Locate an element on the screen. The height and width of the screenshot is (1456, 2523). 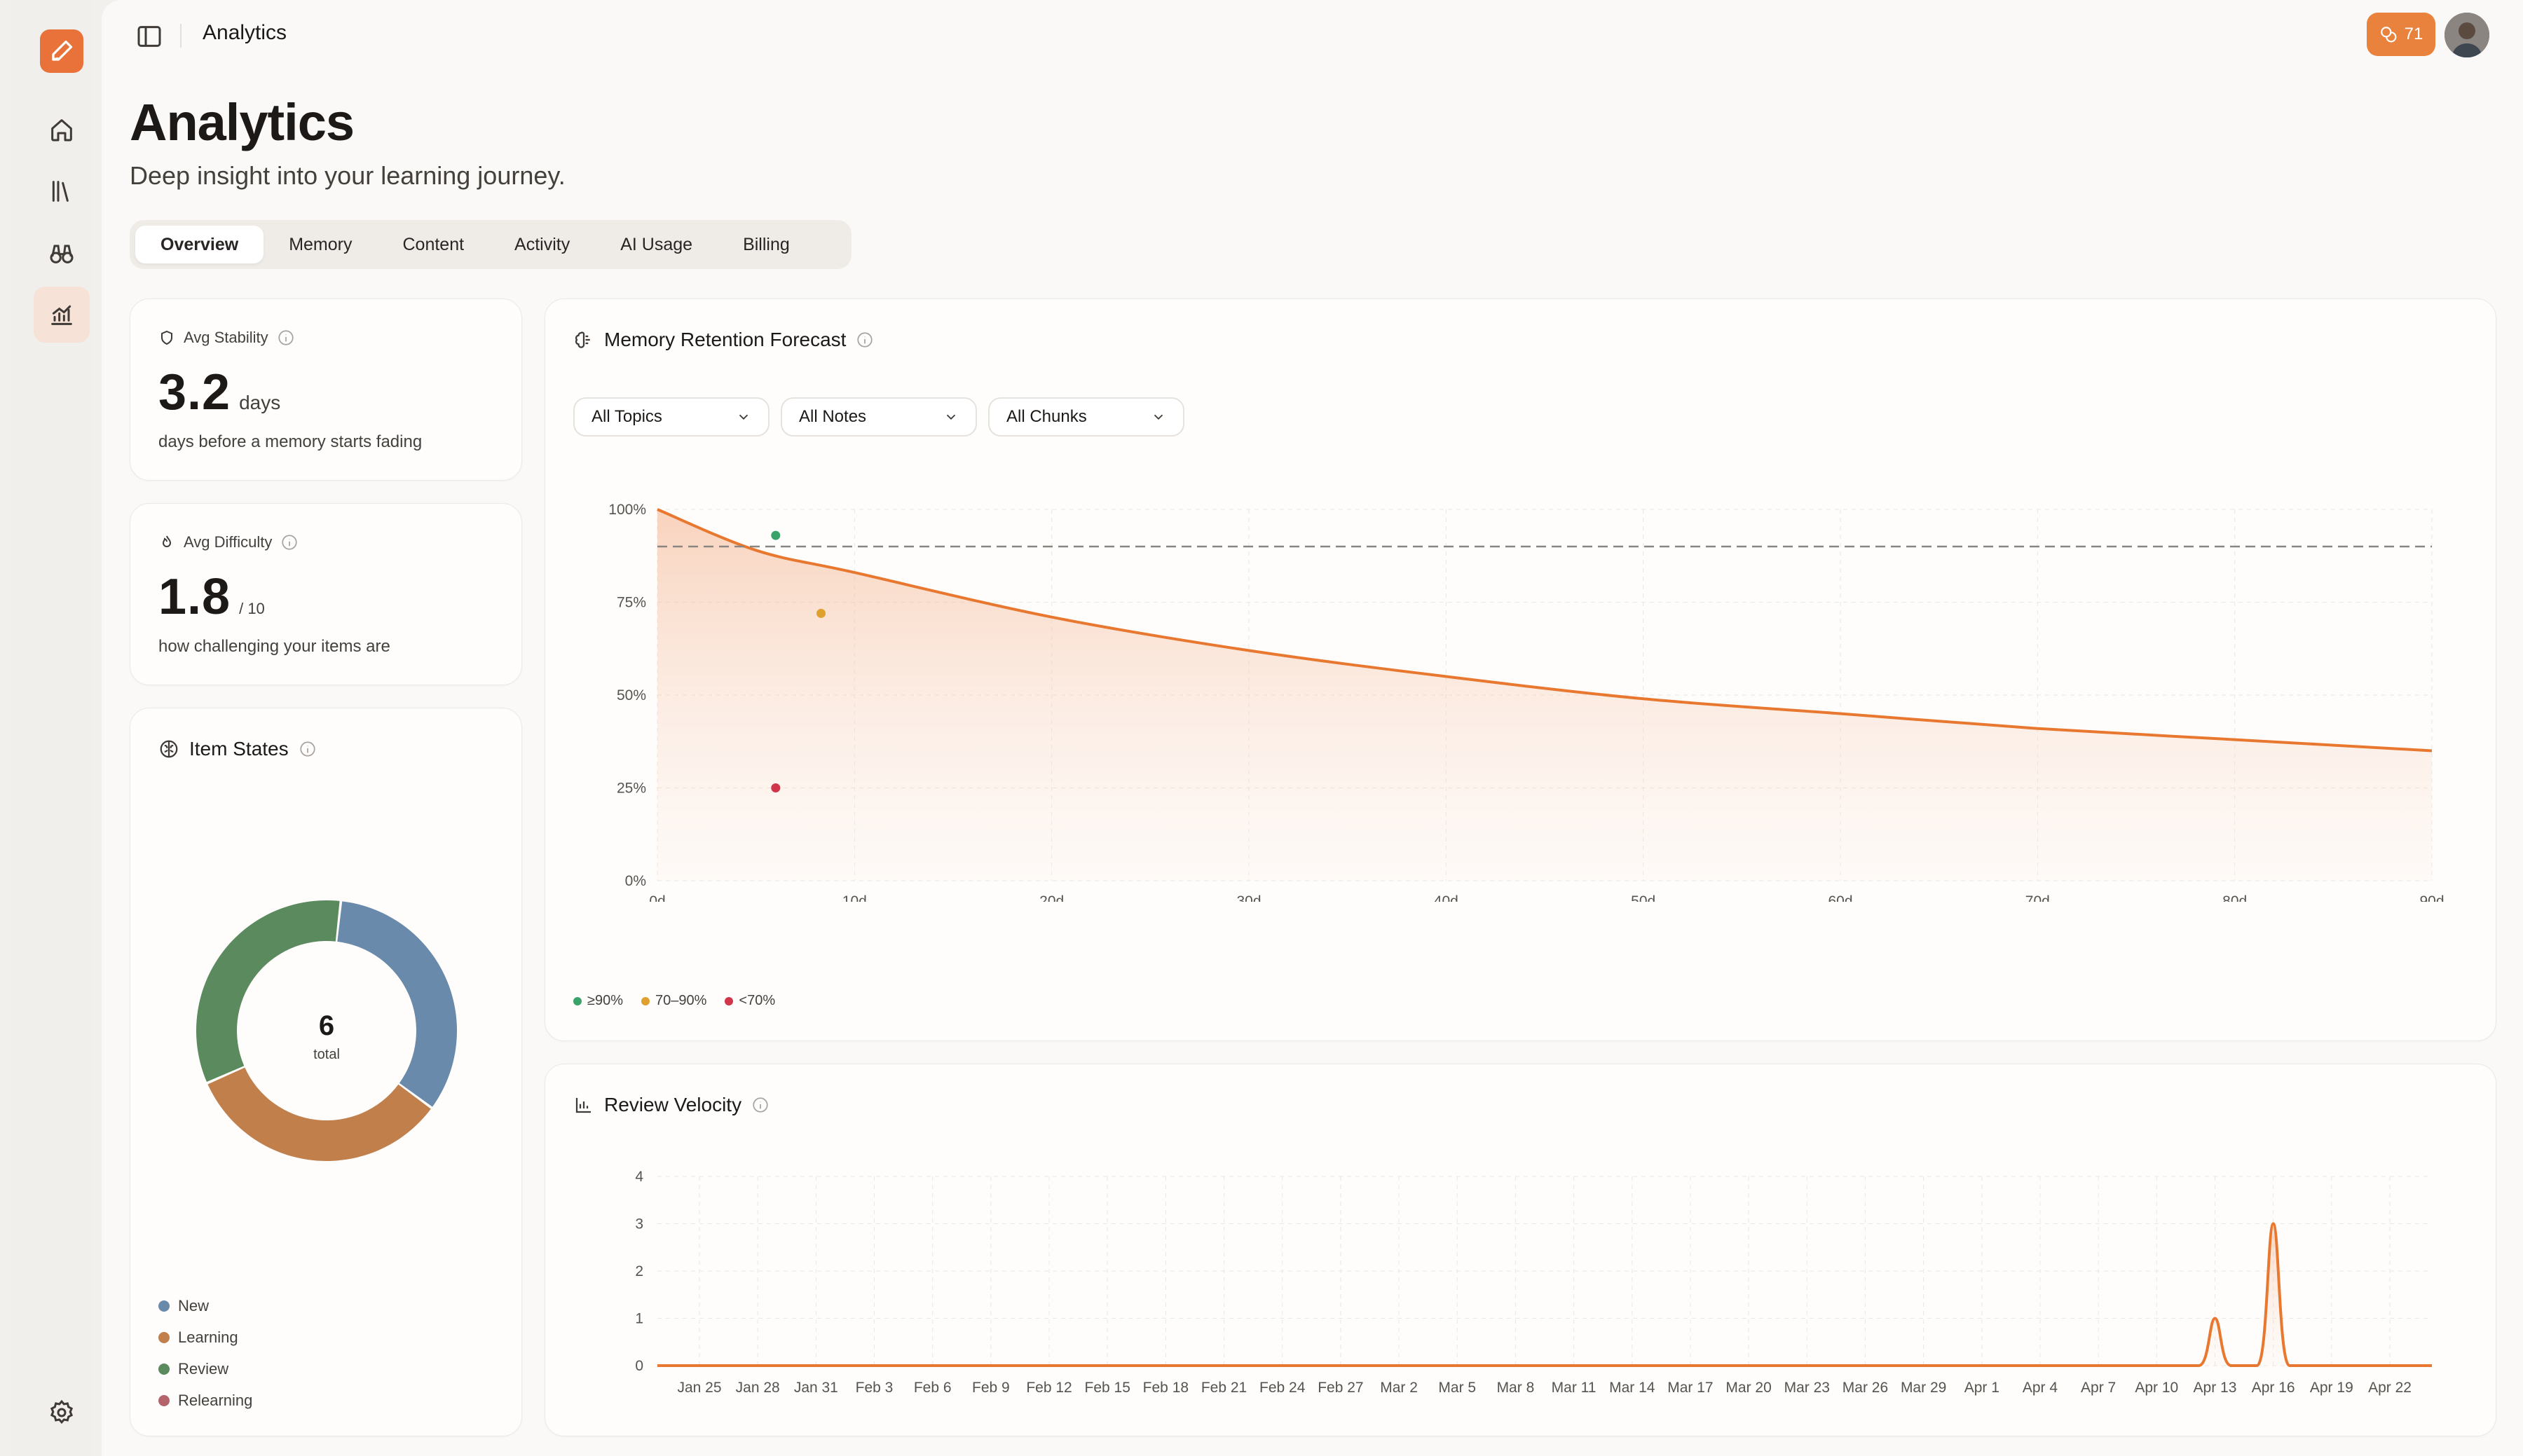
user-avatar is located at coordinates (2467, 35).